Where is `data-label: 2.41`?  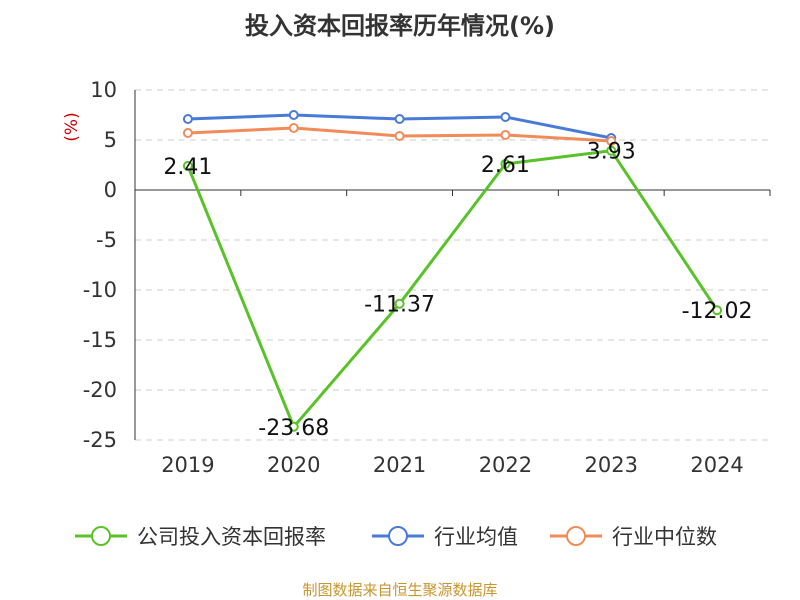 data-label: 2.41 is located at coordinates (187, 167).